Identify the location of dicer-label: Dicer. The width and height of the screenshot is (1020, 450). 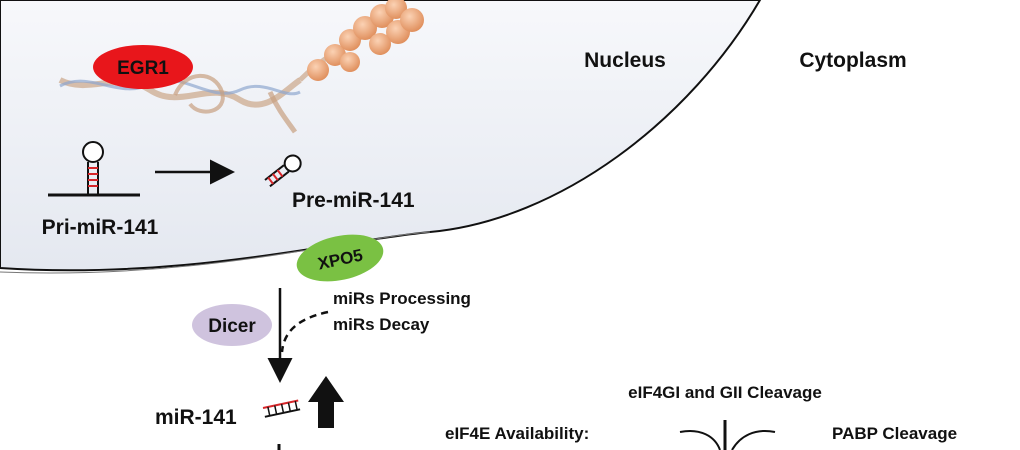
(232, 326).